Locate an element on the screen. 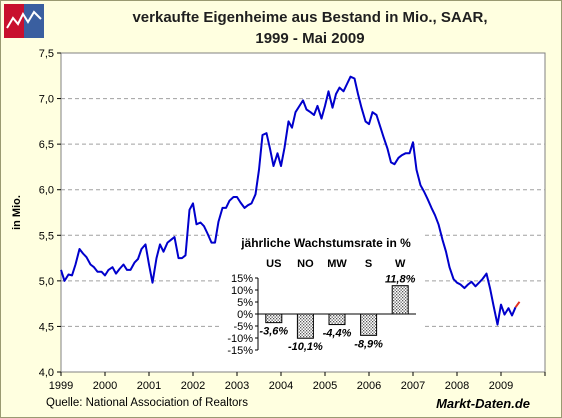  inset-y-tick-label: -15% is located at coordinates (240, 351).